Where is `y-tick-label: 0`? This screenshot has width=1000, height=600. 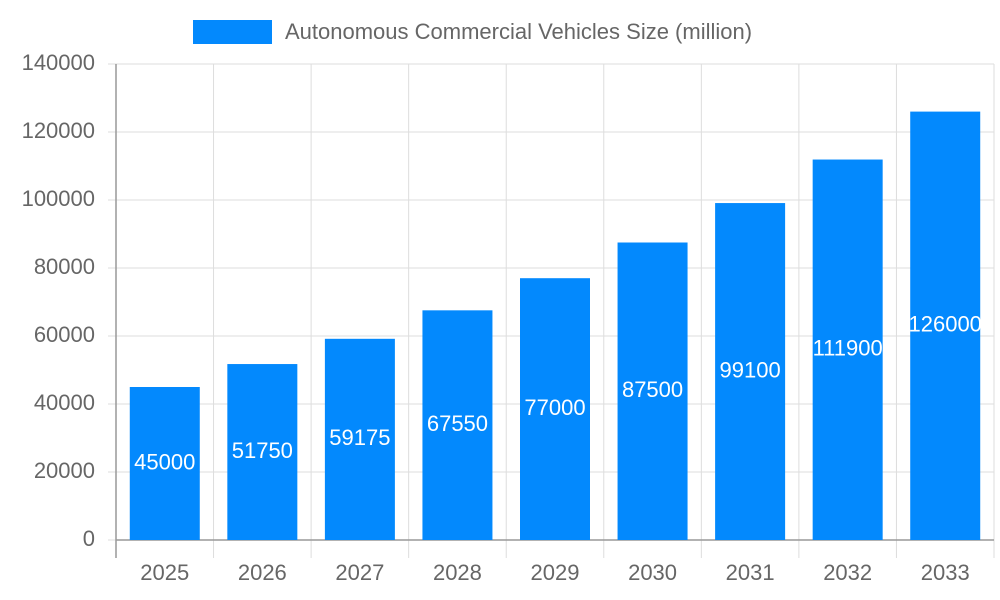
y-tick-label: 0 is located at coordinates (89, 538).